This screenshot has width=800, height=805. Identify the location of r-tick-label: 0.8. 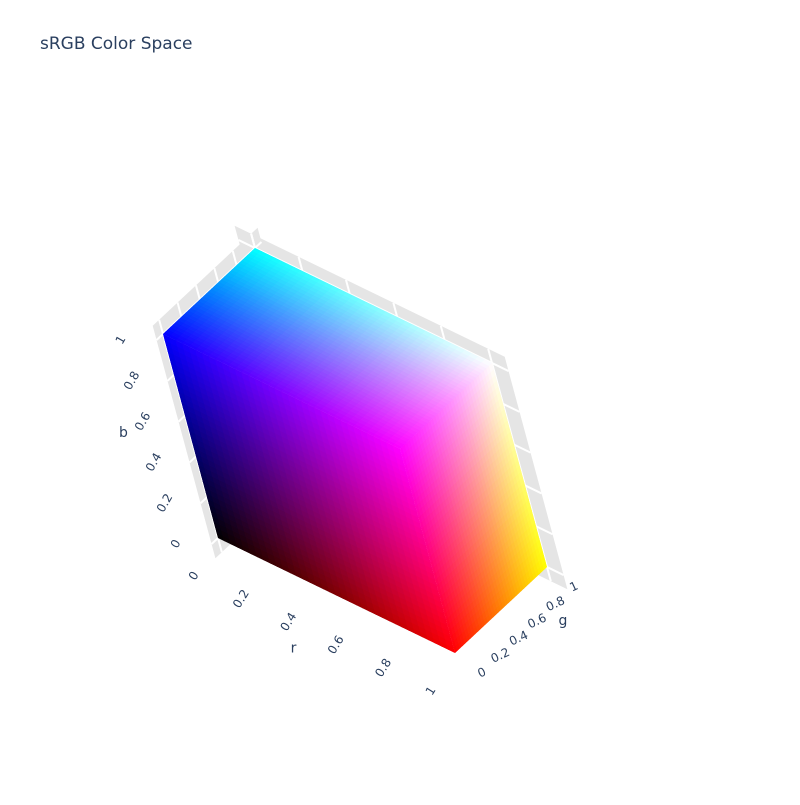
(383, 668).